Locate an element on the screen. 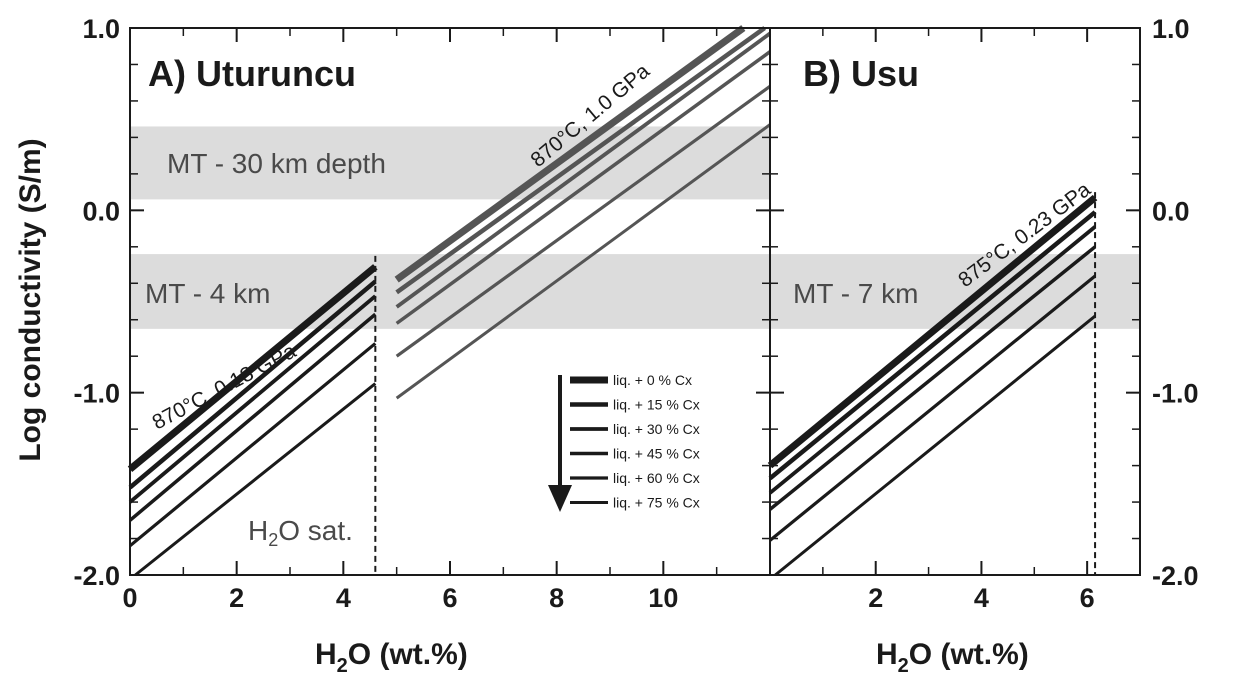 Image resolution: width=1233 pixels, height=681 pixels. ytick-label-left: 0.0 is located at coordinates (101, 211).